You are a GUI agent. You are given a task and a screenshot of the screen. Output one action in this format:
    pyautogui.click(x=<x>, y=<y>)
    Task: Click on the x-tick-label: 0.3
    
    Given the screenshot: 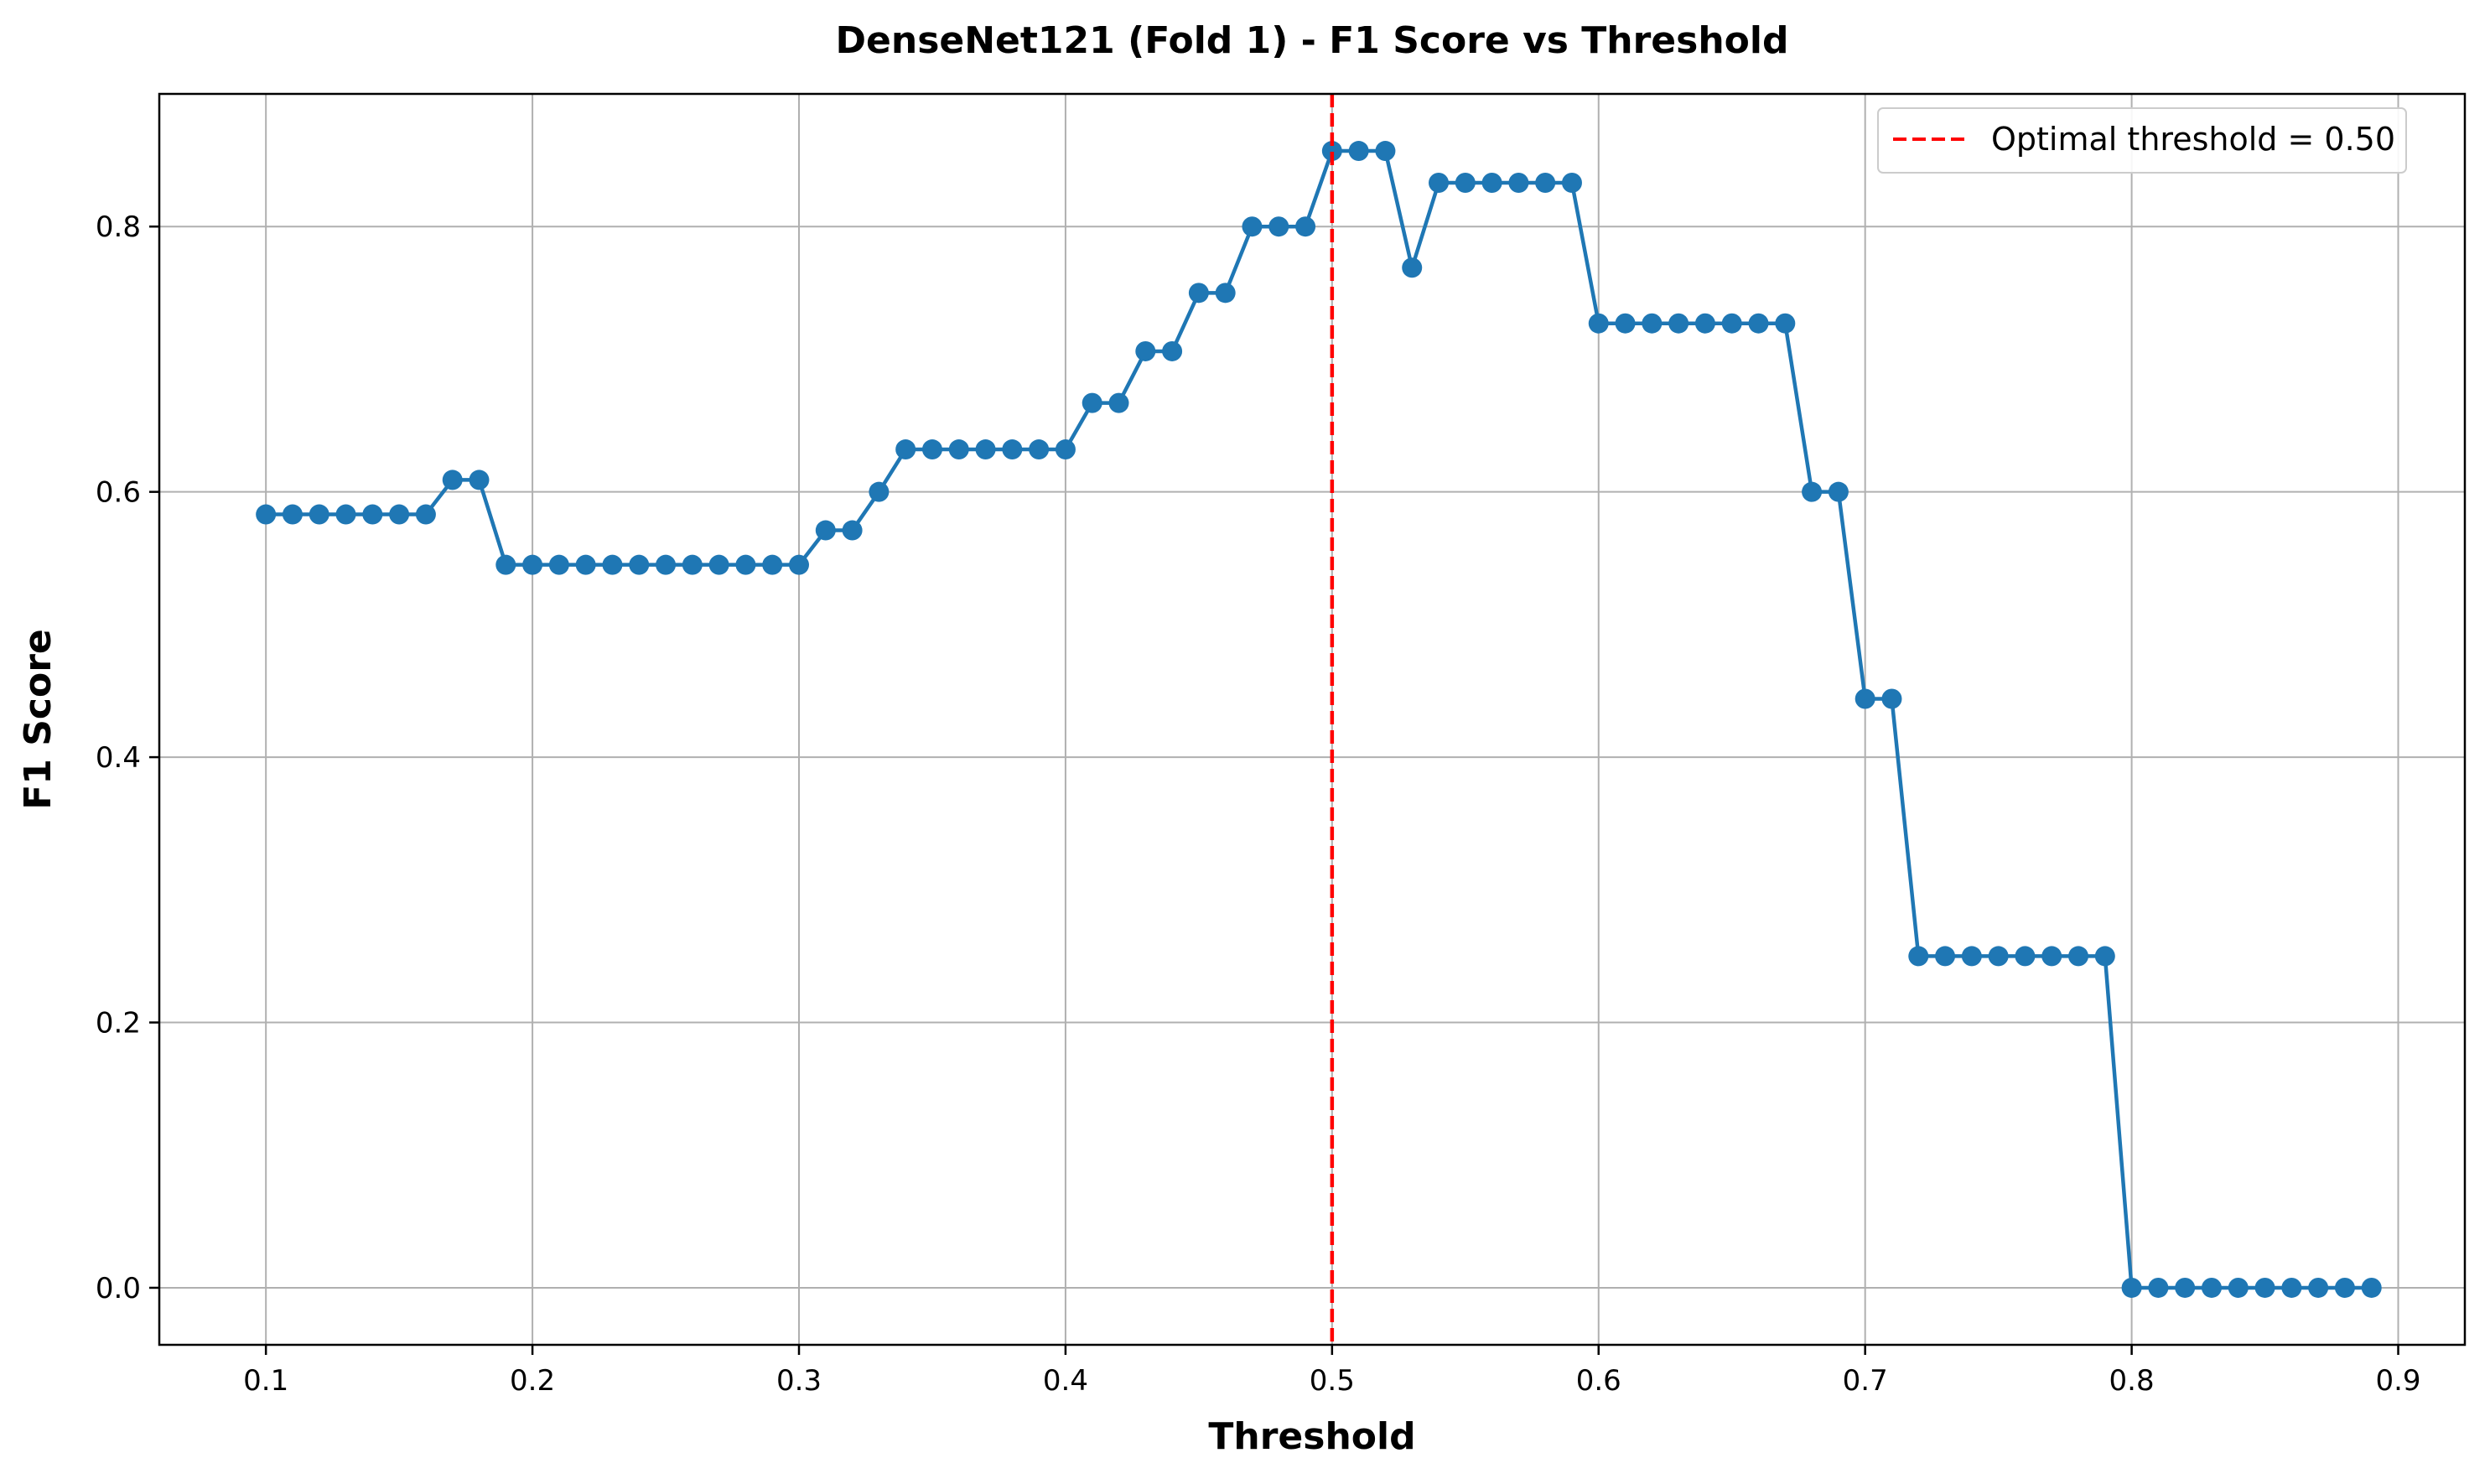 What is the action you would take?
    pyautogui.click(x=799, y=1381)
    